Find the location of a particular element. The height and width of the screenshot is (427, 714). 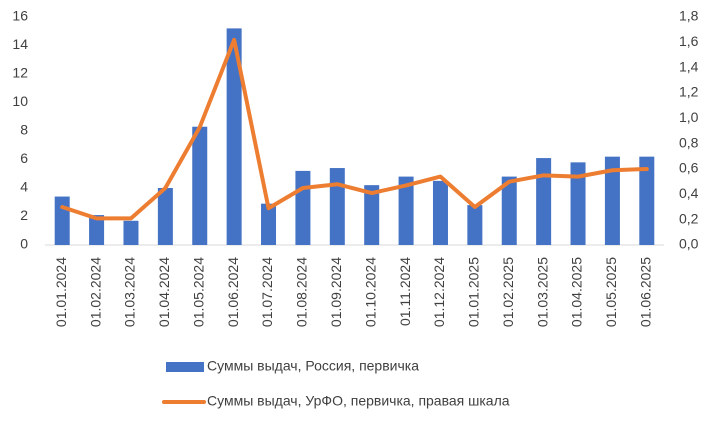

x-tick-label: 01.12.2024 is located at coordinates (439, 292).